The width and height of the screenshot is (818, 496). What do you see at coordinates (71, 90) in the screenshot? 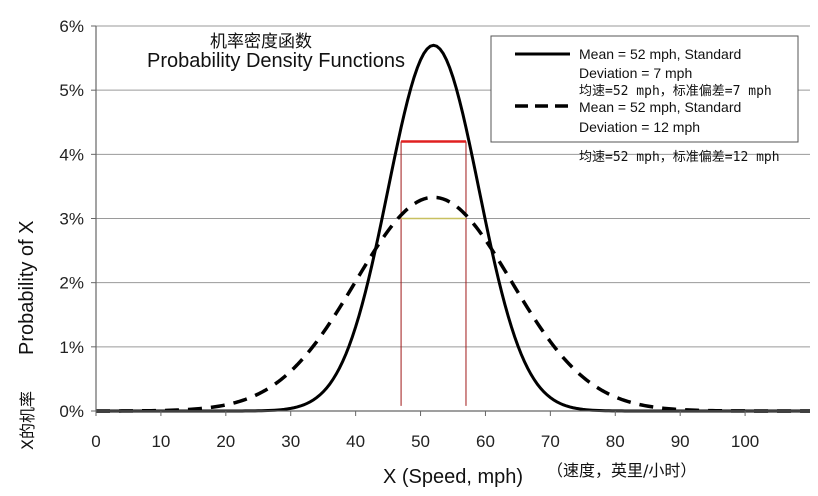
I see `y-tick-label-5: 5%` at bounding box center [71, 90].